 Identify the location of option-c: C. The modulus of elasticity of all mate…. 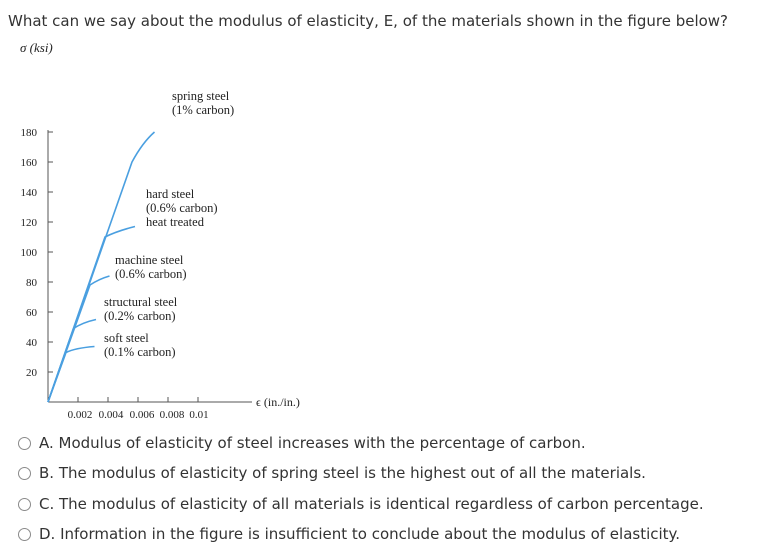
(361, 504).